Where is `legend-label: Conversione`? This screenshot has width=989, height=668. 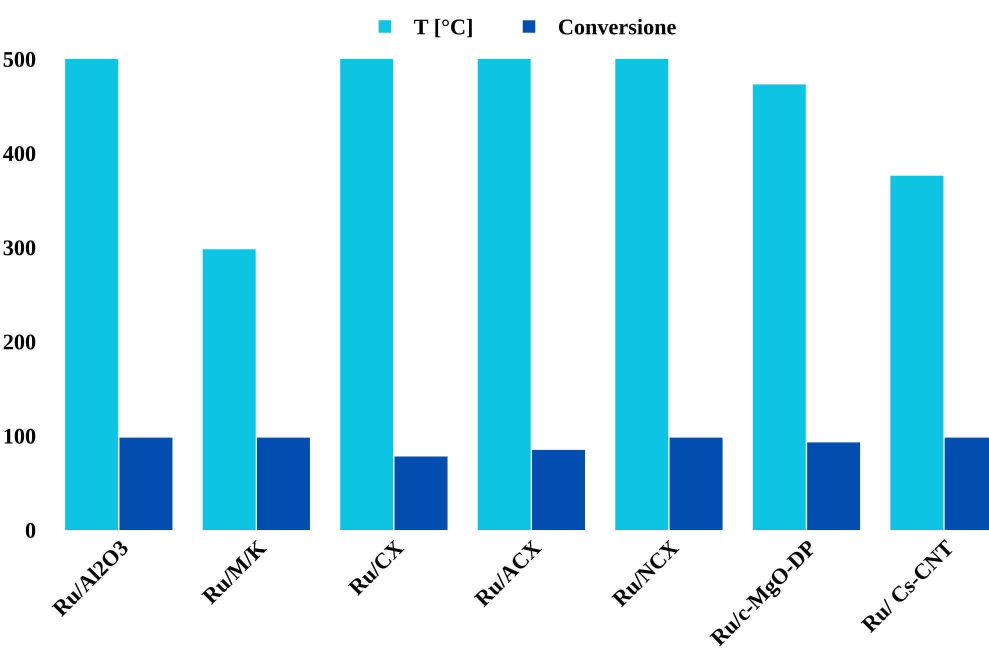
legend-label: Conversione is located at coordinates (617, 26).